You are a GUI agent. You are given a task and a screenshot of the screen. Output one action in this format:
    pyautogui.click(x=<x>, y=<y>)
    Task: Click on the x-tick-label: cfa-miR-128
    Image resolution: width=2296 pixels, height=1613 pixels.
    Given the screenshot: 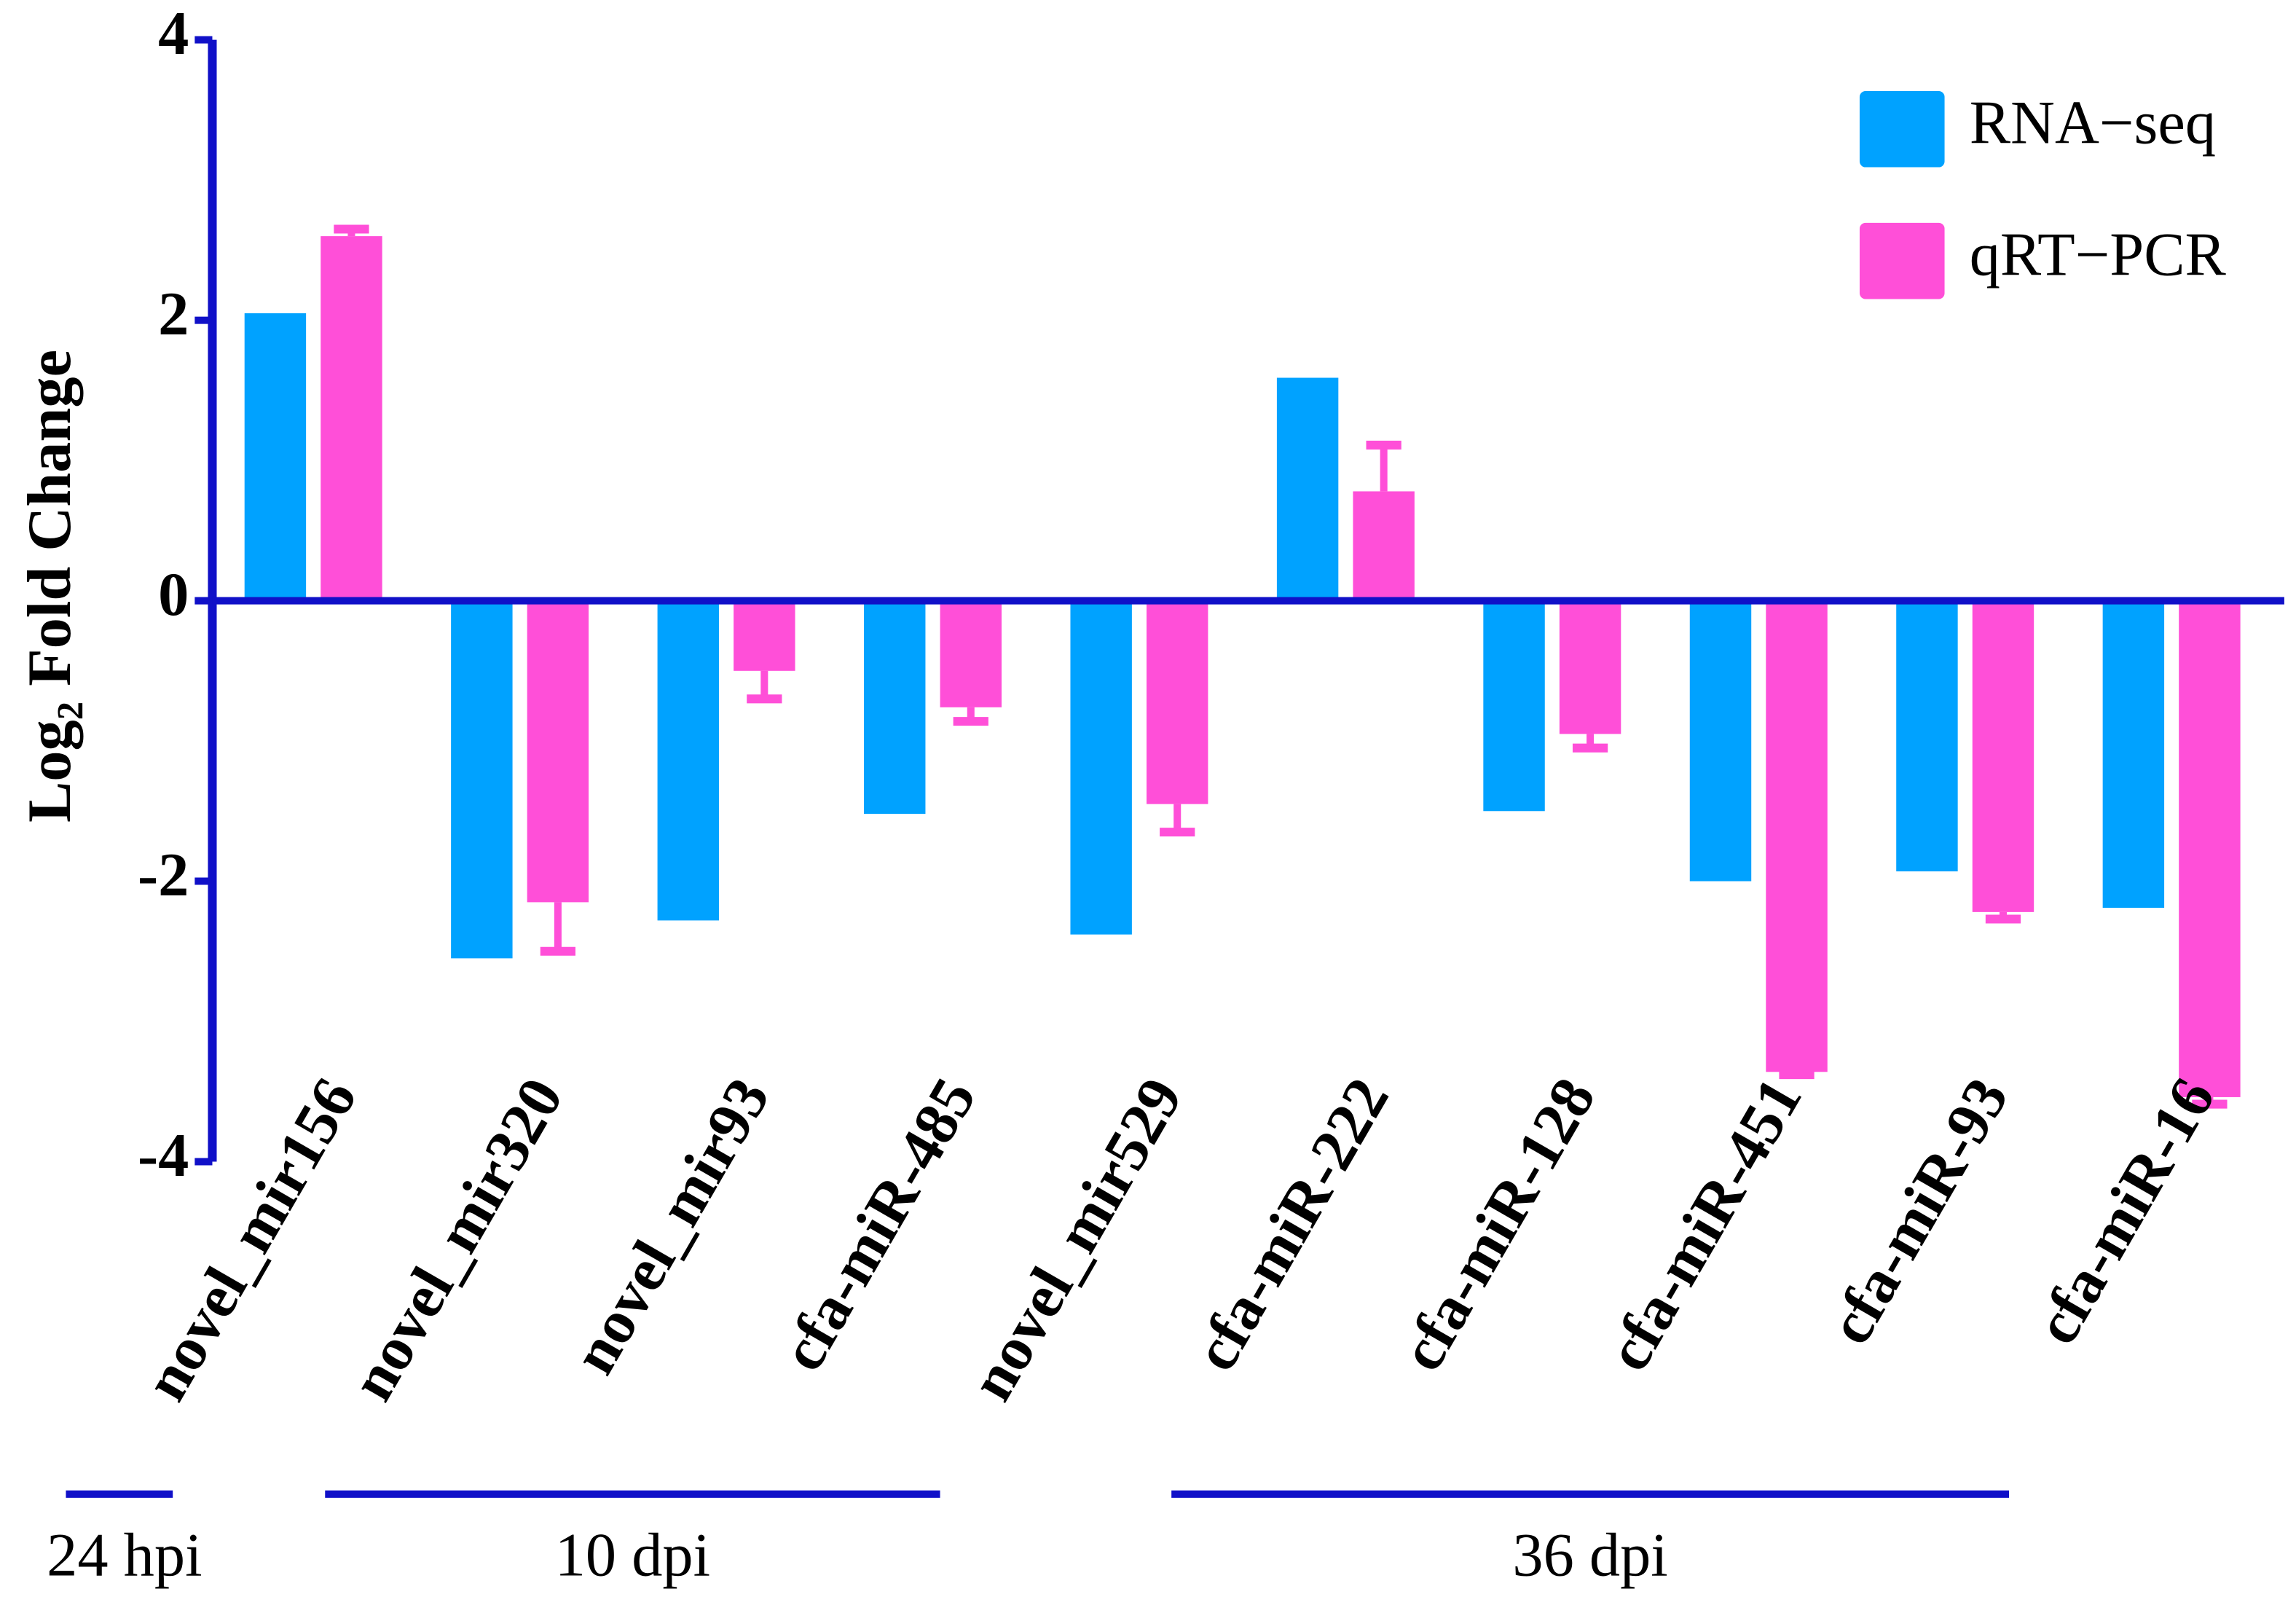 What is the action you would take?
    pyautogui.click(x=1498, y=1224)
    